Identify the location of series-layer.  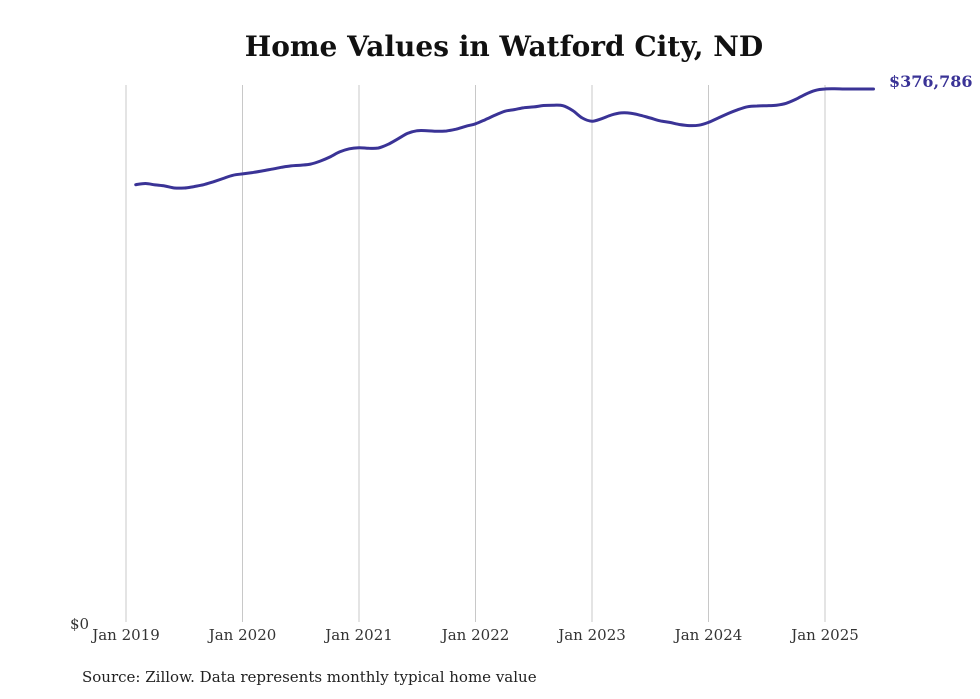
(504, 138).